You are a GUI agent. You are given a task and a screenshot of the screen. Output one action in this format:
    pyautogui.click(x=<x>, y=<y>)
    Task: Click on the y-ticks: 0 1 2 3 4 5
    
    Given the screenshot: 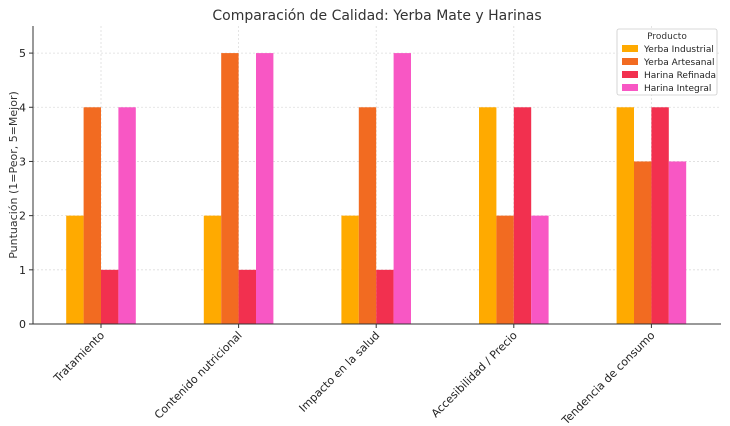 What is the action you would take?
    pyautogui.click(x=26, y=189)
    